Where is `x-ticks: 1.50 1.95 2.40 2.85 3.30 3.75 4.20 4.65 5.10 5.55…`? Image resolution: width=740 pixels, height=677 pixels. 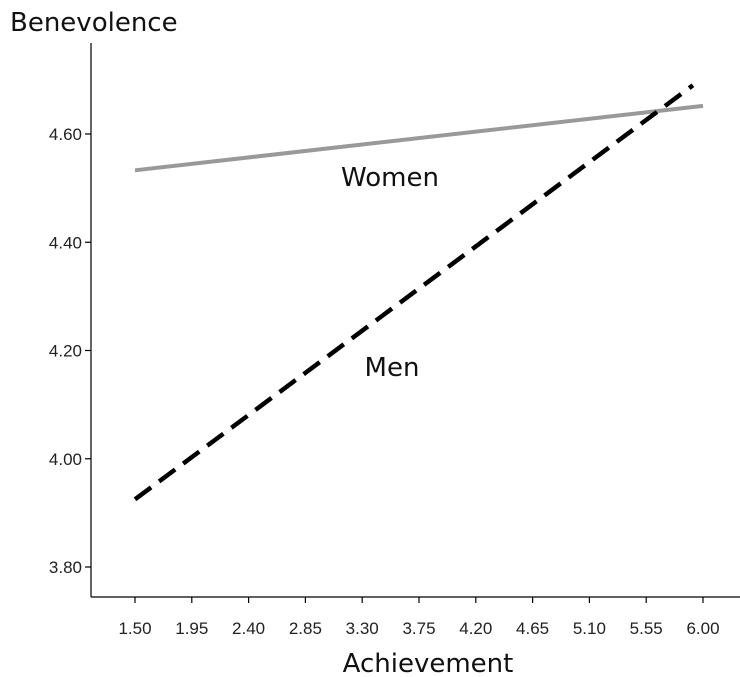
x-ticks: 1.50 1.95 2.40 2.85 3.30 3.75 4.20 4.65 5.10 5.55… is located at coordinates (419, 617).